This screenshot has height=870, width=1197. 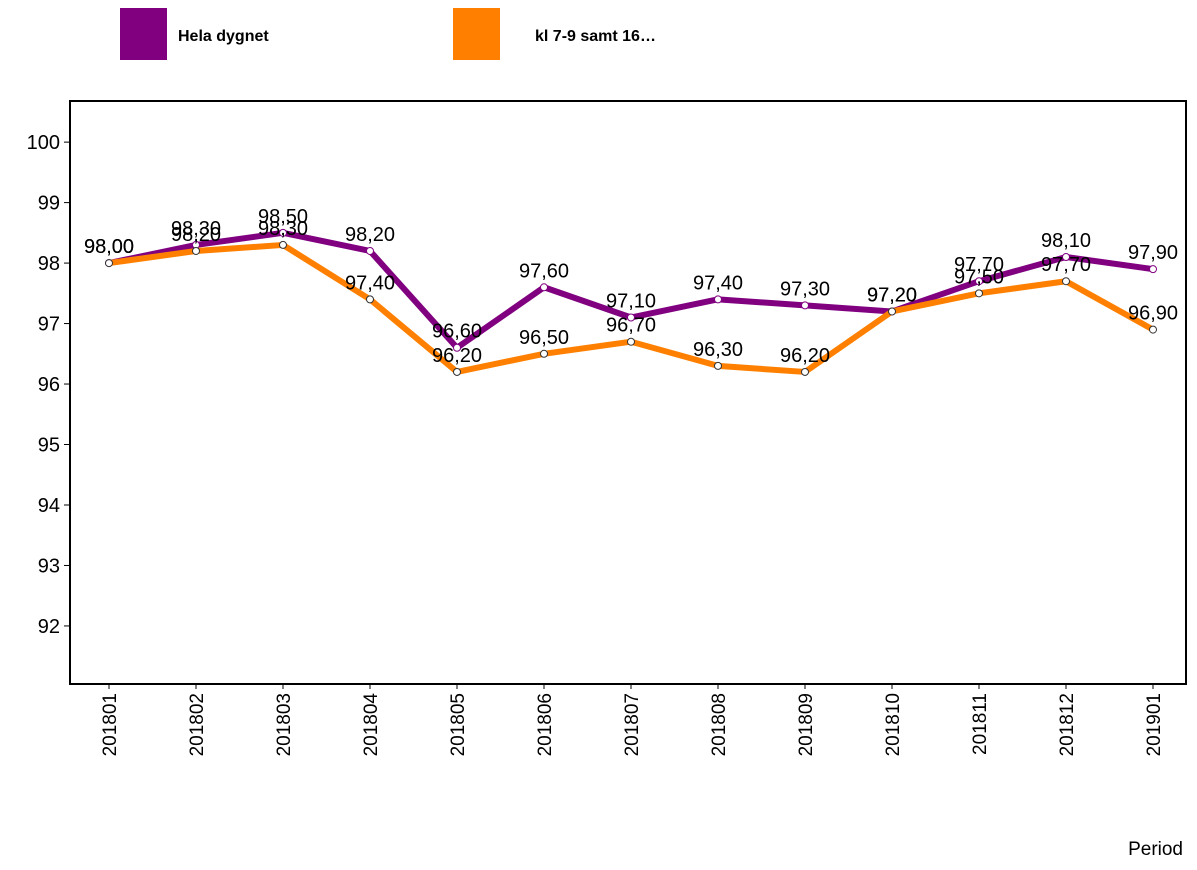 What do you see at coordinates (457, 332) in the screenshot?
I see `value-label: 96,60` at bounding box center [457, 332].